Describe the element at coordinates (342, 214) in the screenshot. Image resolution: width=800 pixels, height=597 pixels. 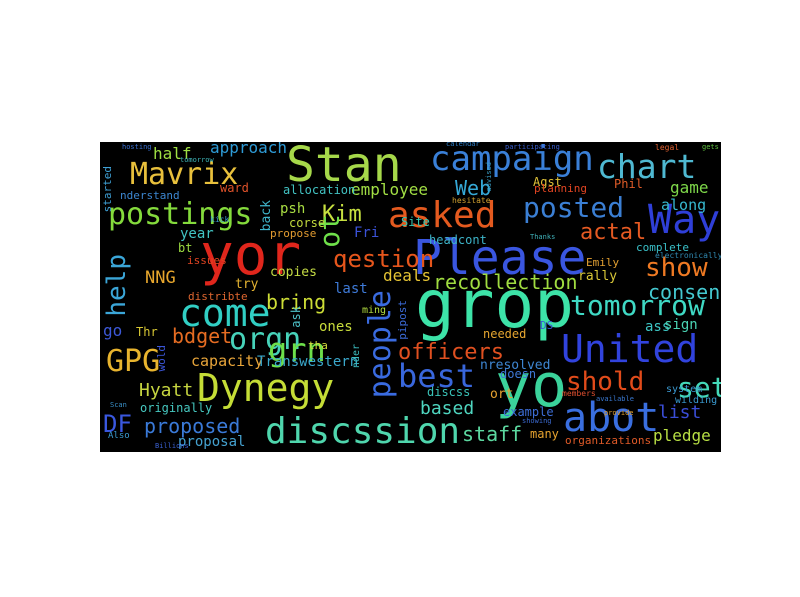
I see `word: Kim` at that location.